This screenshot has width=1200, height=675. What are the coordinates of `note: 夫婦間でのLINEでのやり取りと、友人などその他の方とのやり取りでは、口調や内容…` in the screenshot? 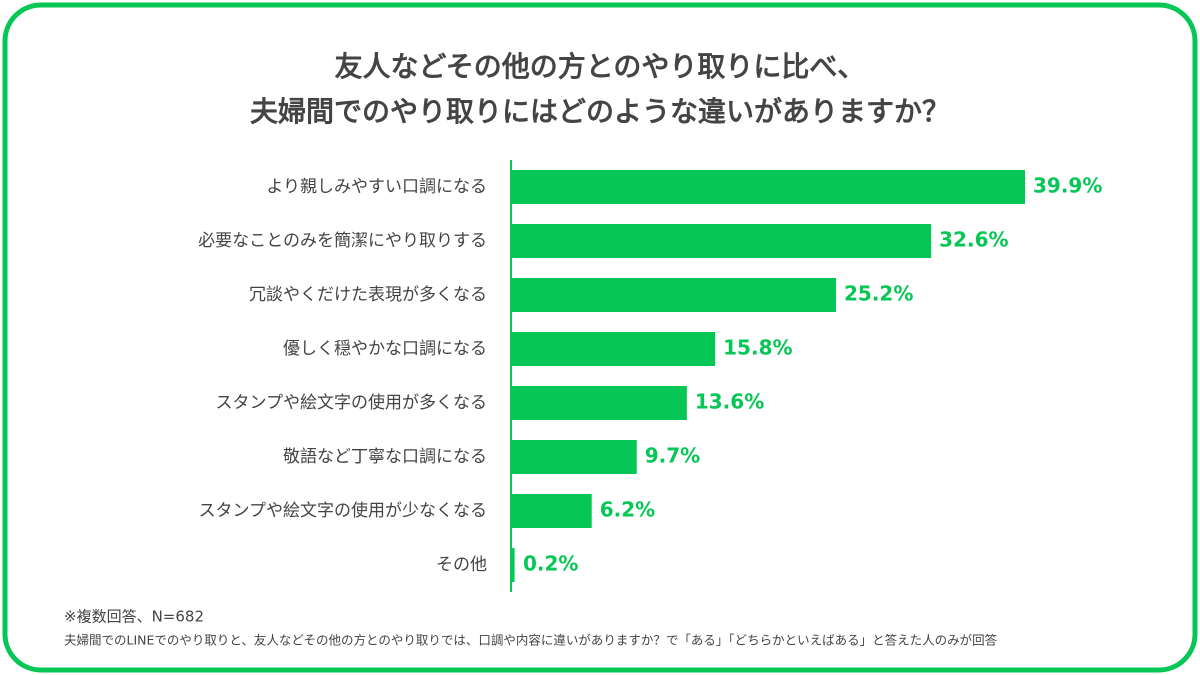 It's located at (531, 640).